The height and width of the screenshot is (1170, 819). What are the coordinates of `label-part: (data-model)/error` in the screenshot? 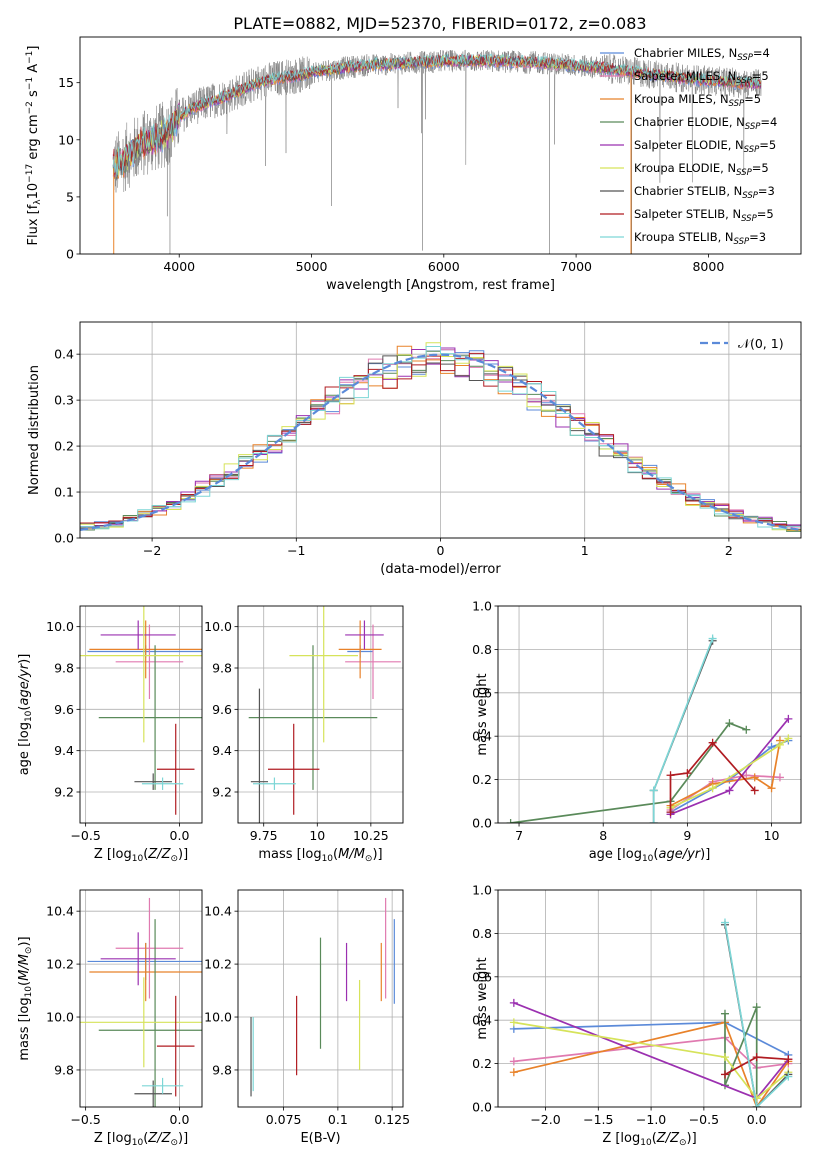 It's located at (440, 569).